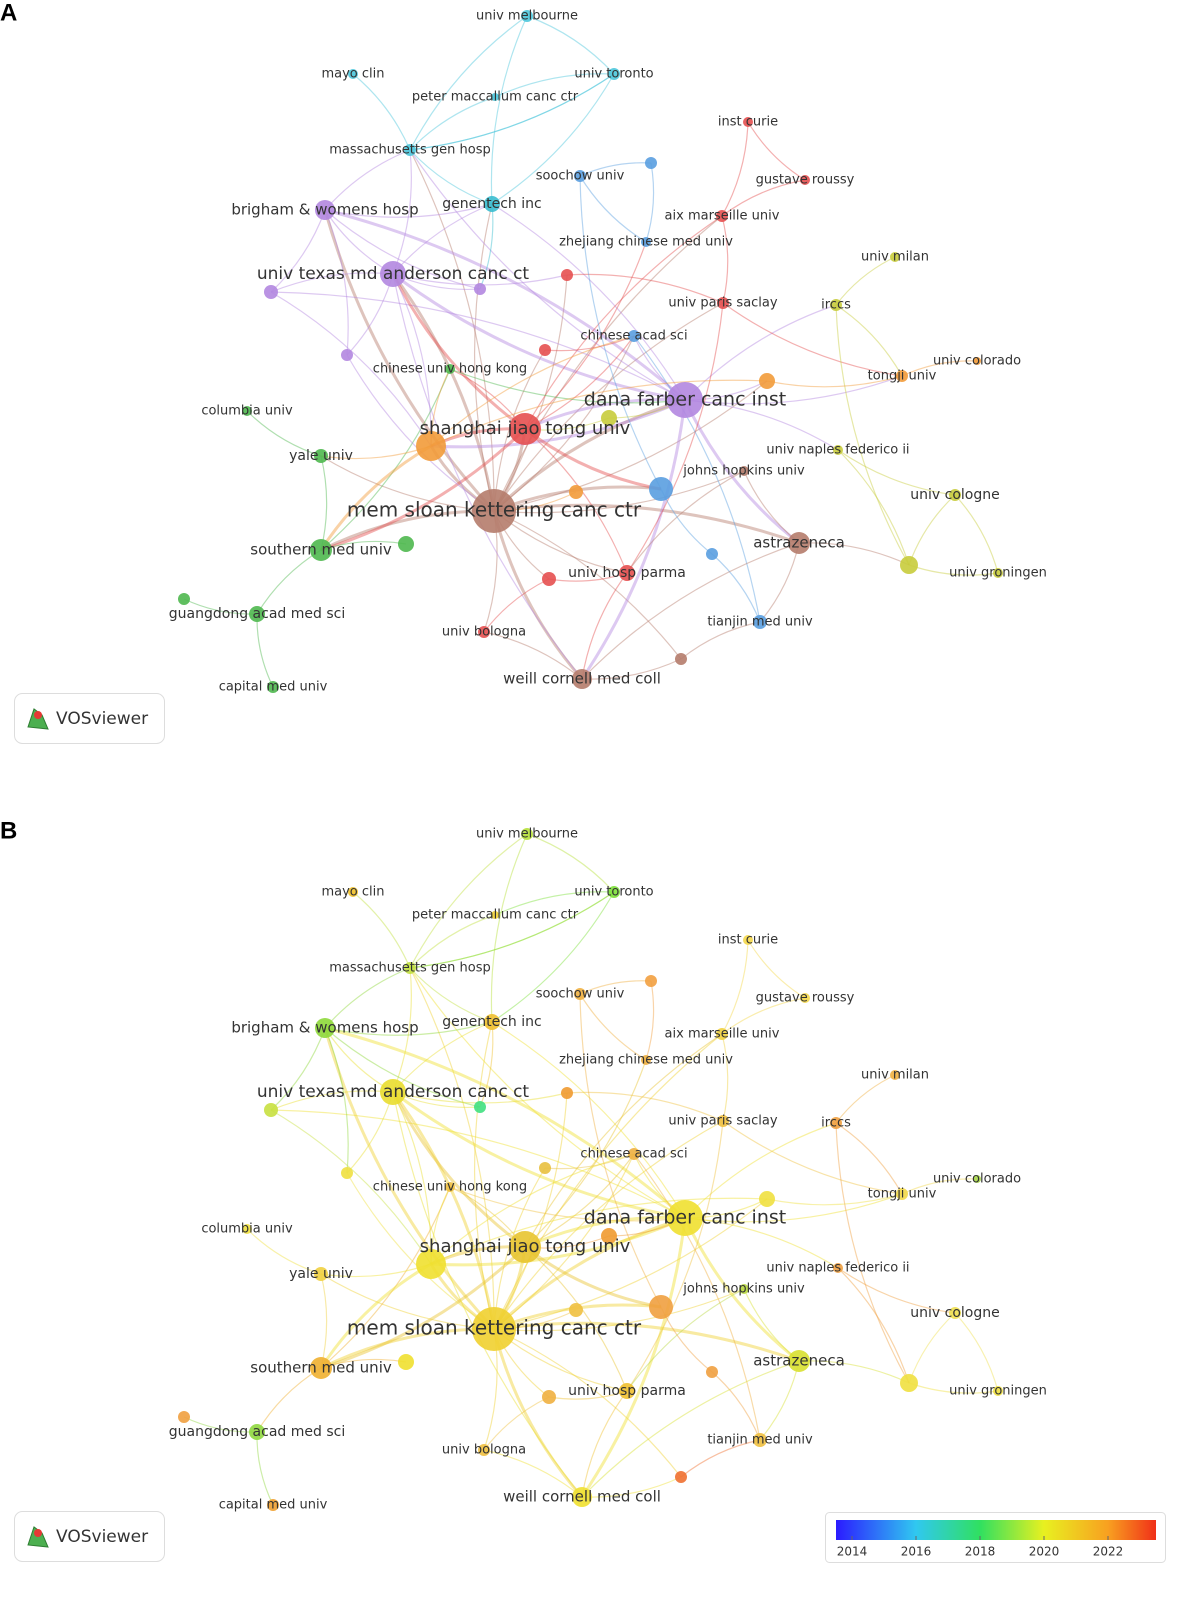  I want to click on colorbar-tick-label: 2018, so click(980, 1552).